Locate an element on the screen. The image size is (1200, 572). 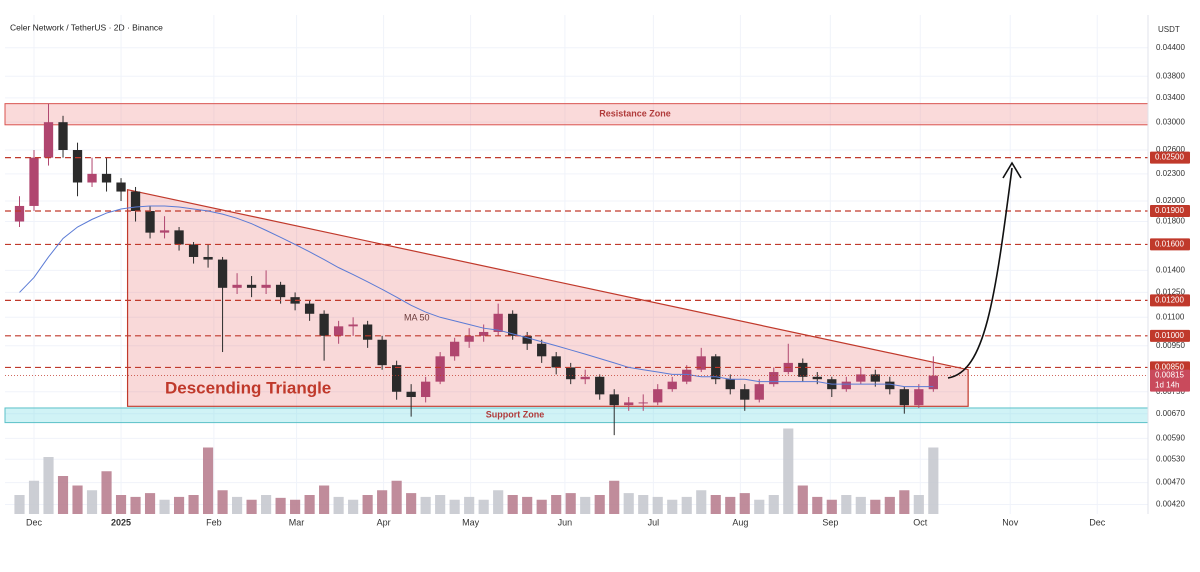
x-tick-label: Feb is located at coordinates (214, 522).